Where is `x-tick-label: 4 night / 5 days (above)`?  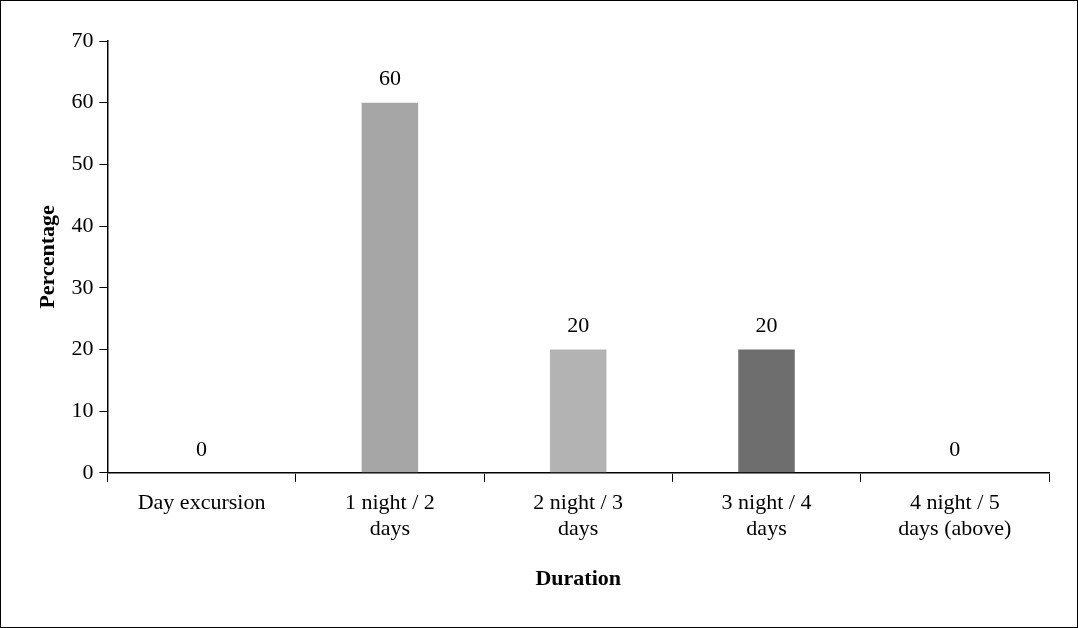 x-tick-label: 4 night / 5 days (above) is located at coordinates (955, 514).